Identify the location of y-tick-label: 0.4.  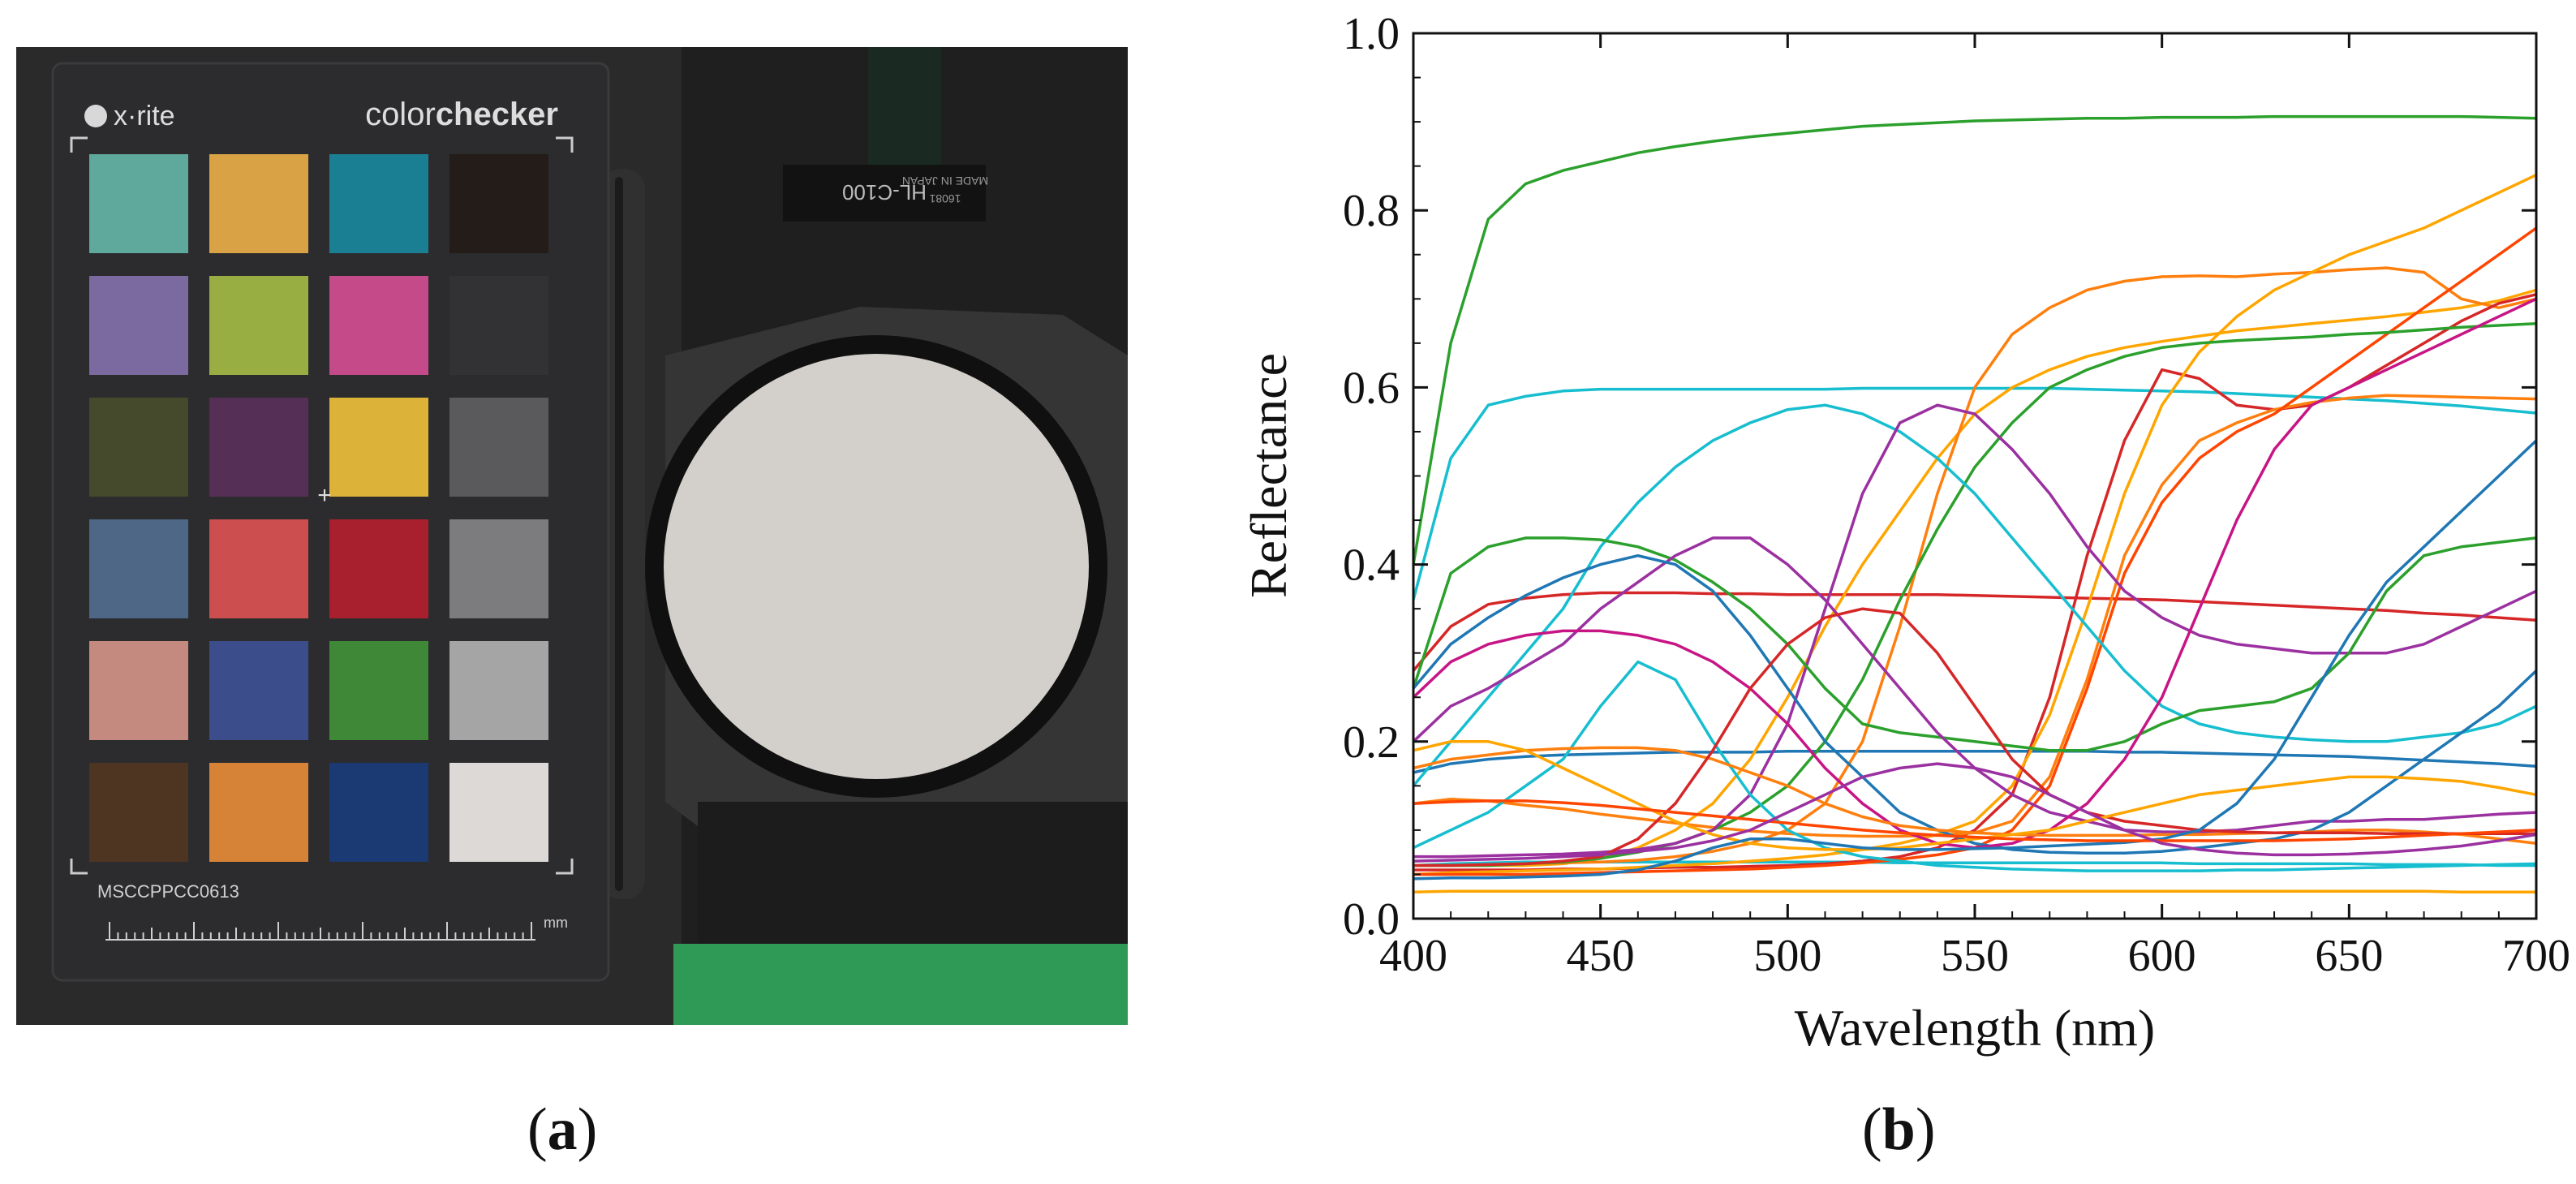
(1371, 565).